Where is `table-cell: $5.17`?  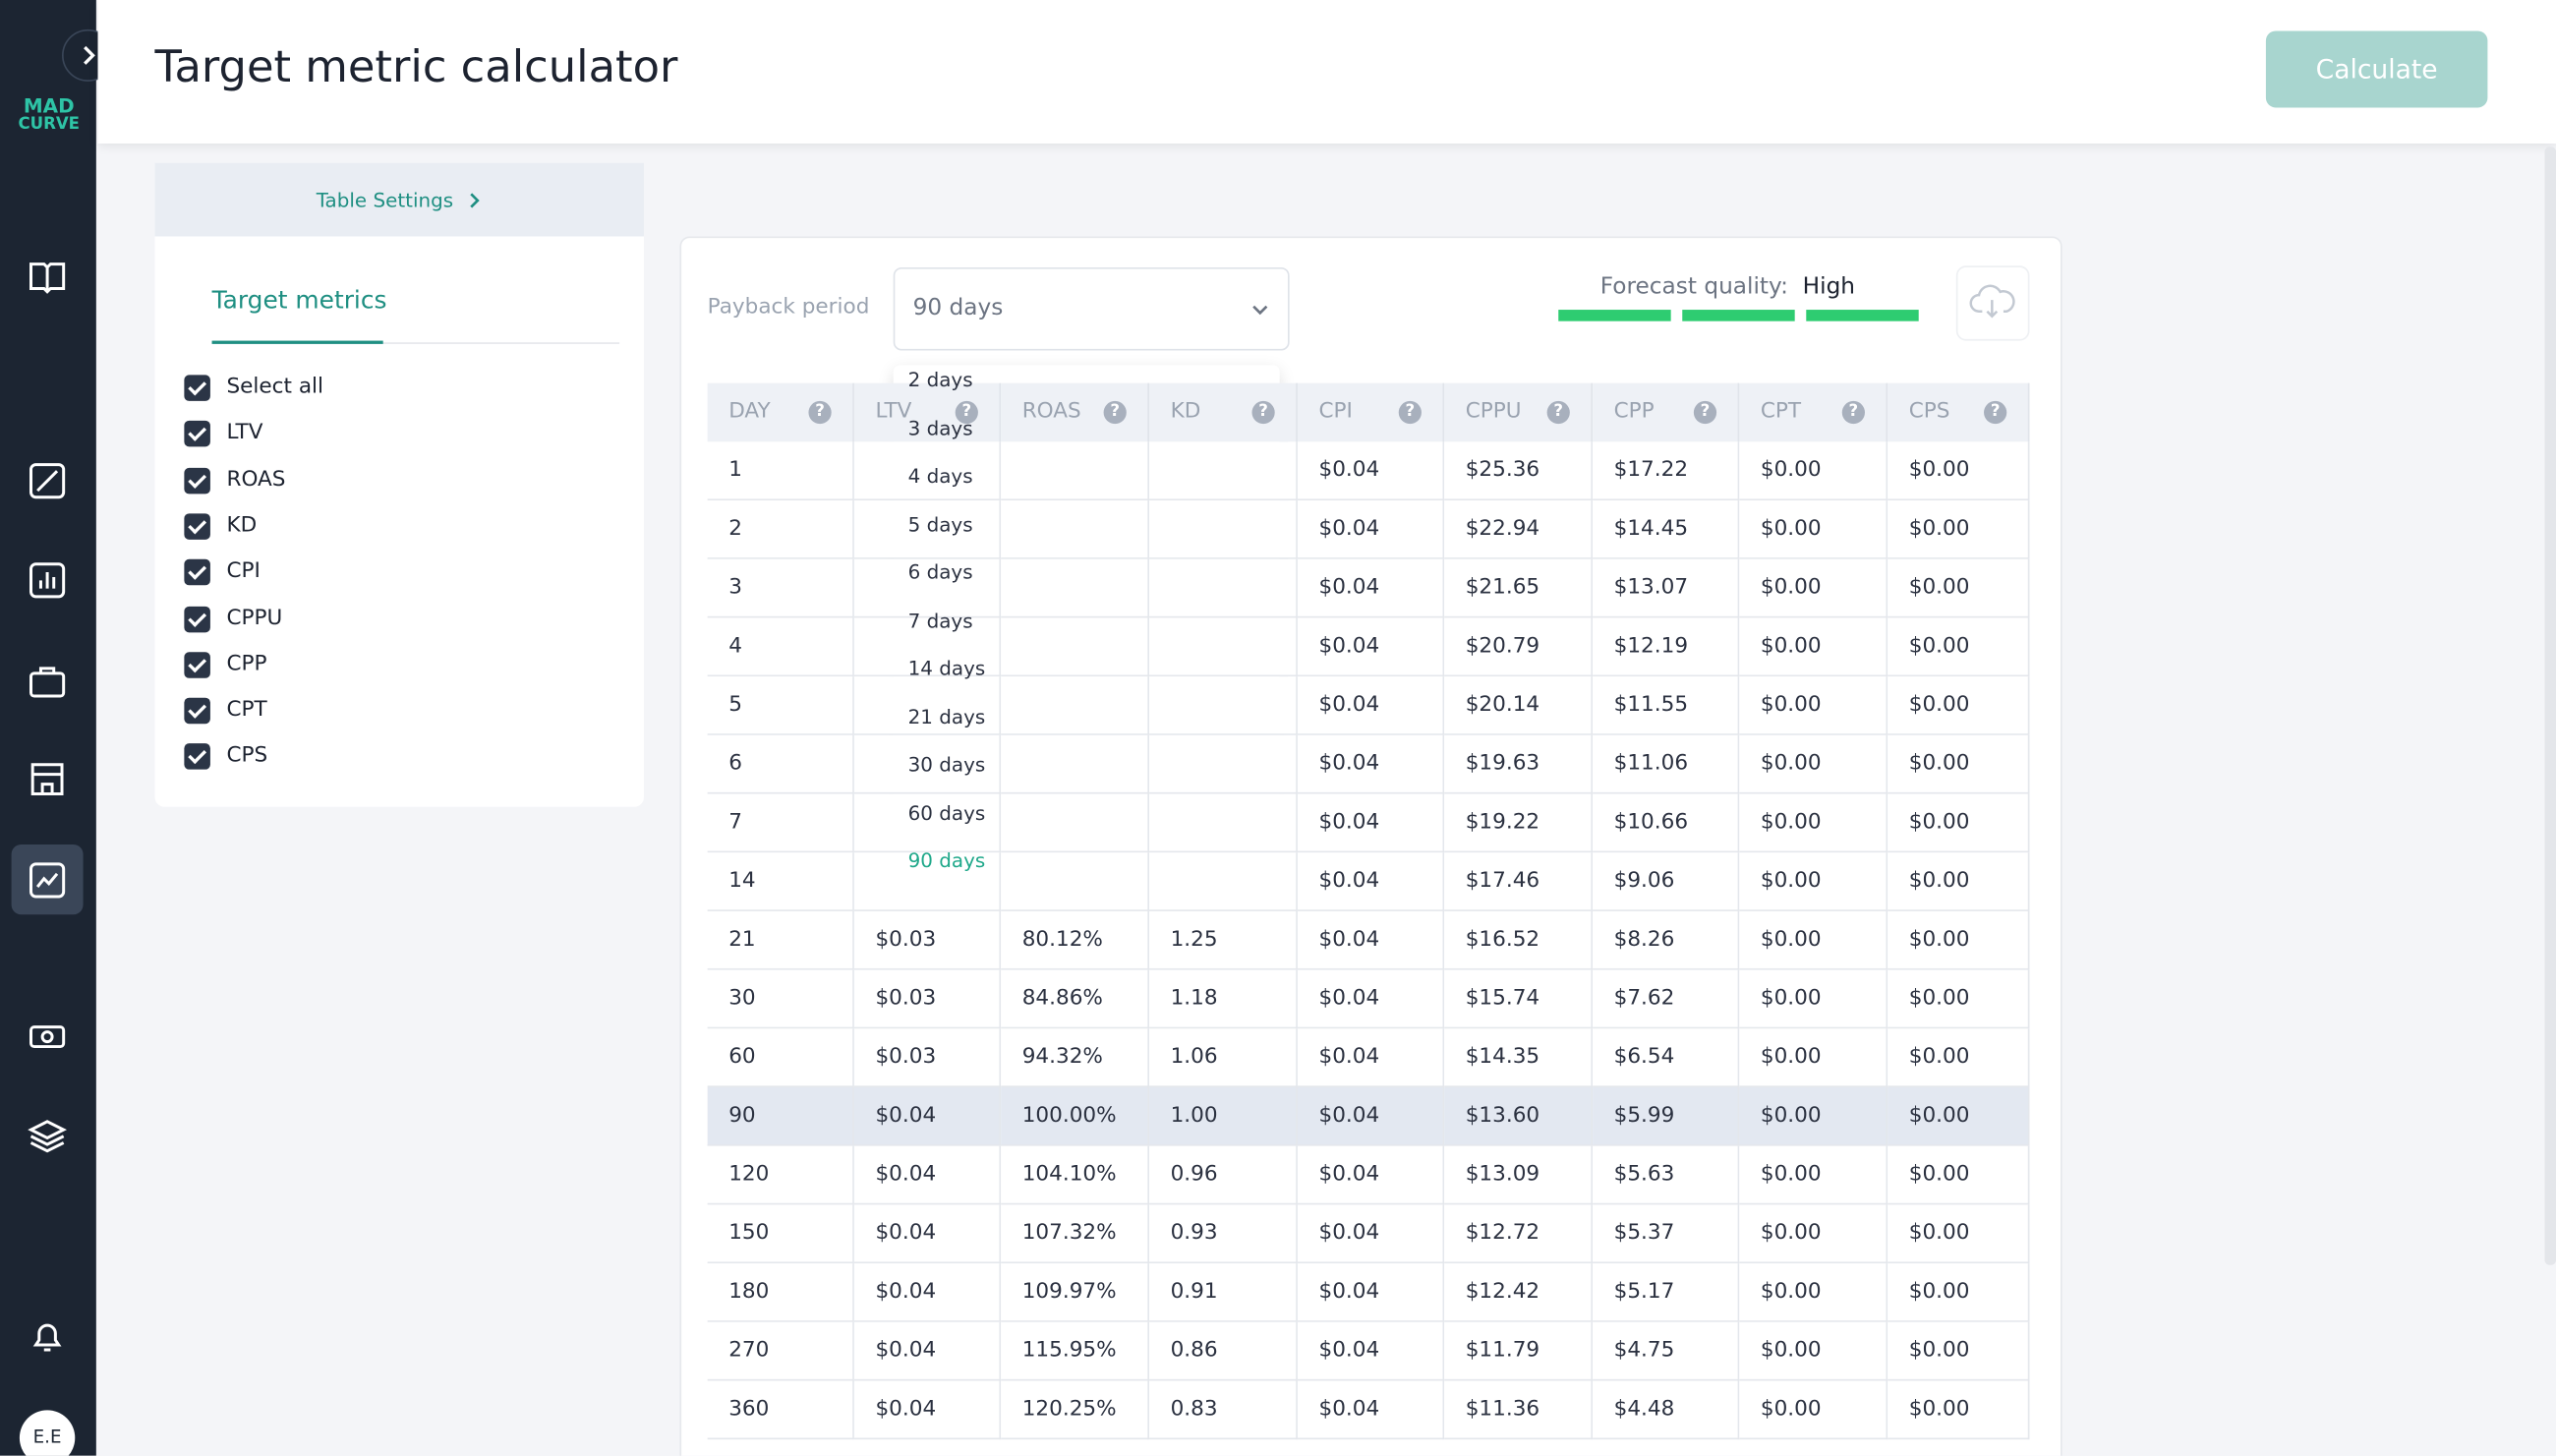
table-cell: $5.17 is located at coordinates (1667, 1292).